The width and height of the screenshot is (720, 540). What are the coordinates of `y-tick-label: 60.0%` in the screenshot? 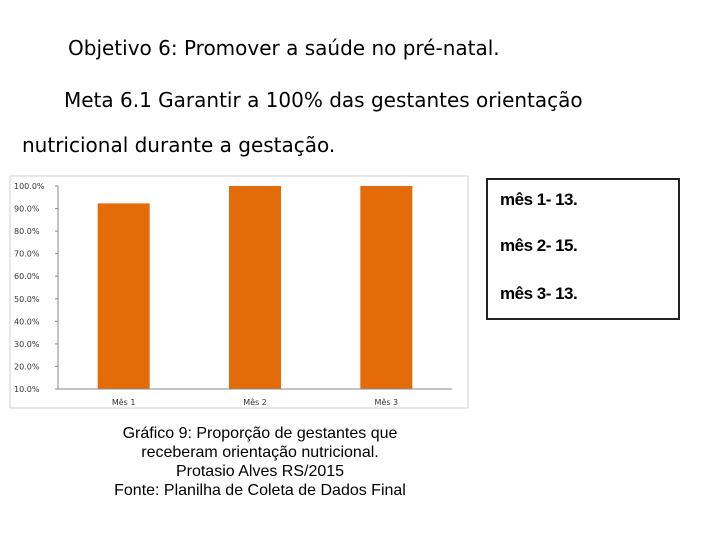 It's located at (27, 276).